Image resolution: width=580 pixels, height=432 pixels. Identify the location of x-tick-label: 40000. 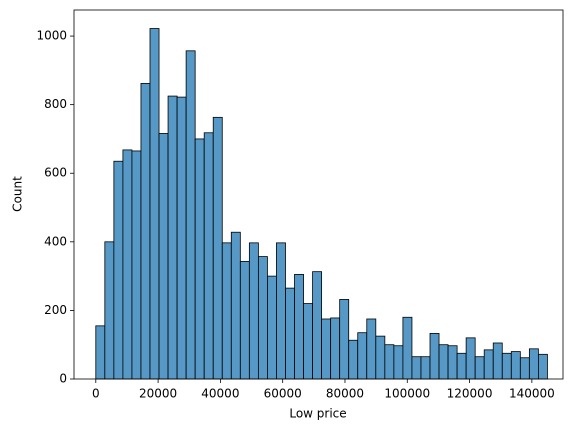
(220, 394).